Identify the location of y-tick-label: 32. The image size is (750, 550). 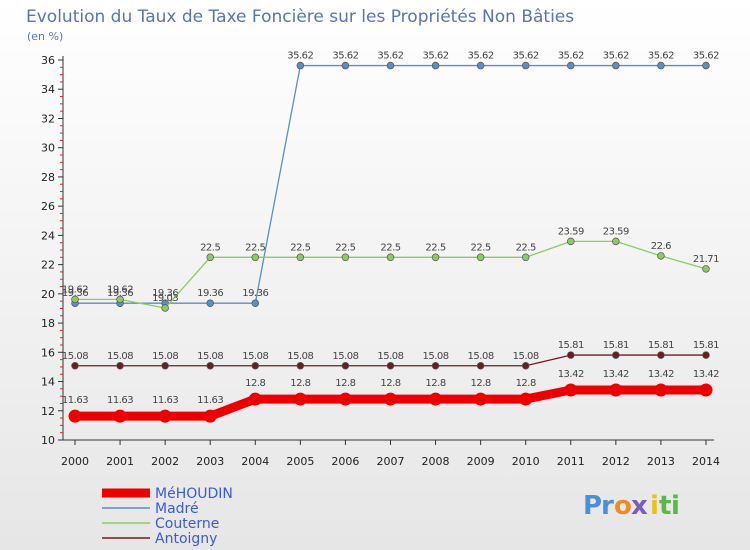
(48, 118).